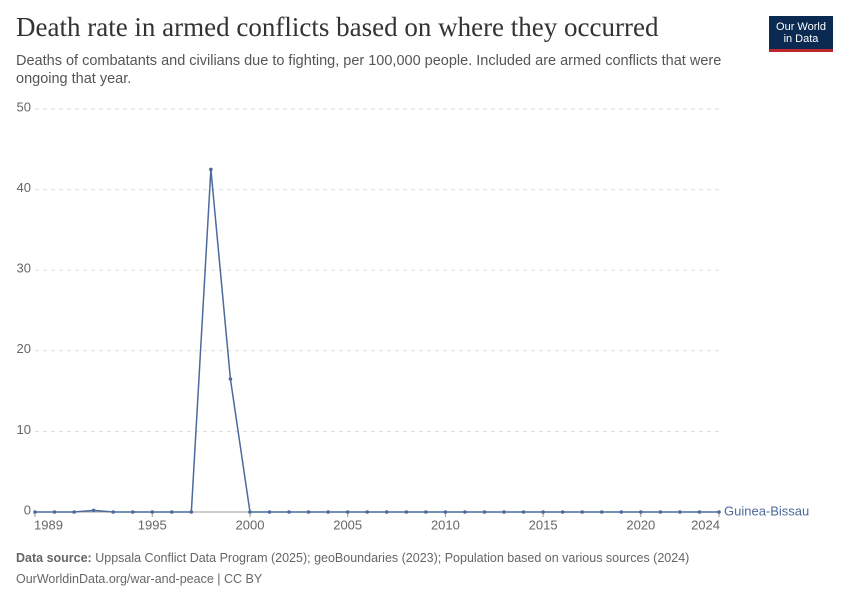 The image size is (850, 600). Describe the element at coordinates (801, 39) in the screenshot. I see `logo-text: in Data` at that location.